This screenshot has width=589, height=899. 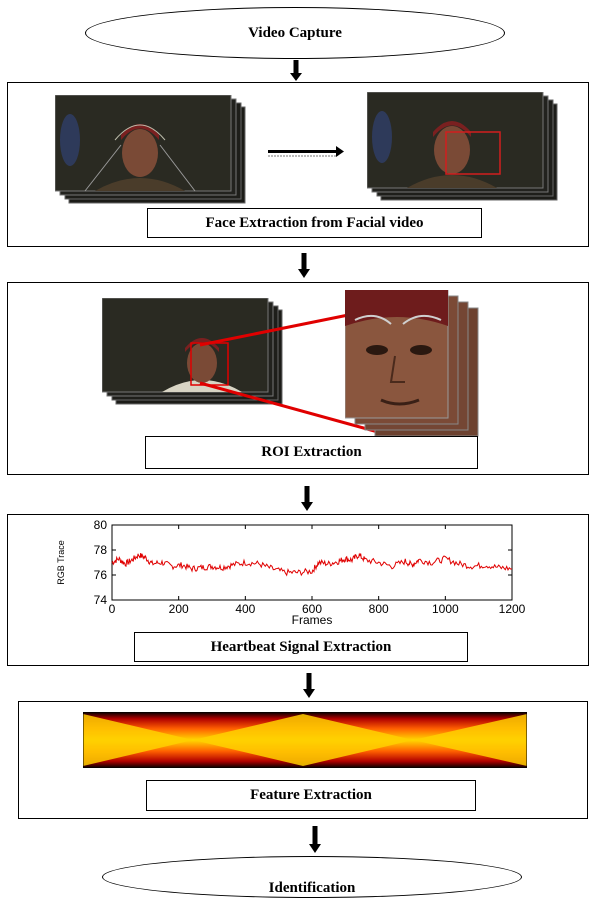 I want to click on y-tick-label: 80, so click(x=101, y=525).